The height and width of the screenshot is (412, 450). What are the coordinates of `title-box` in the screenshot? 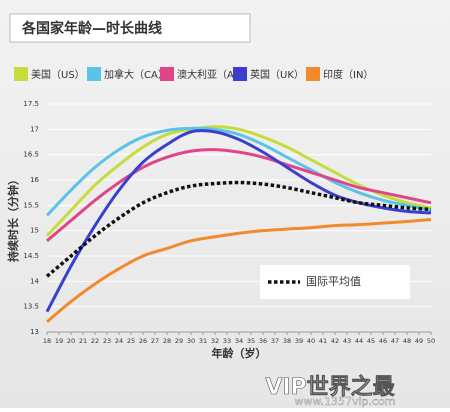 It's located at (130, 28).